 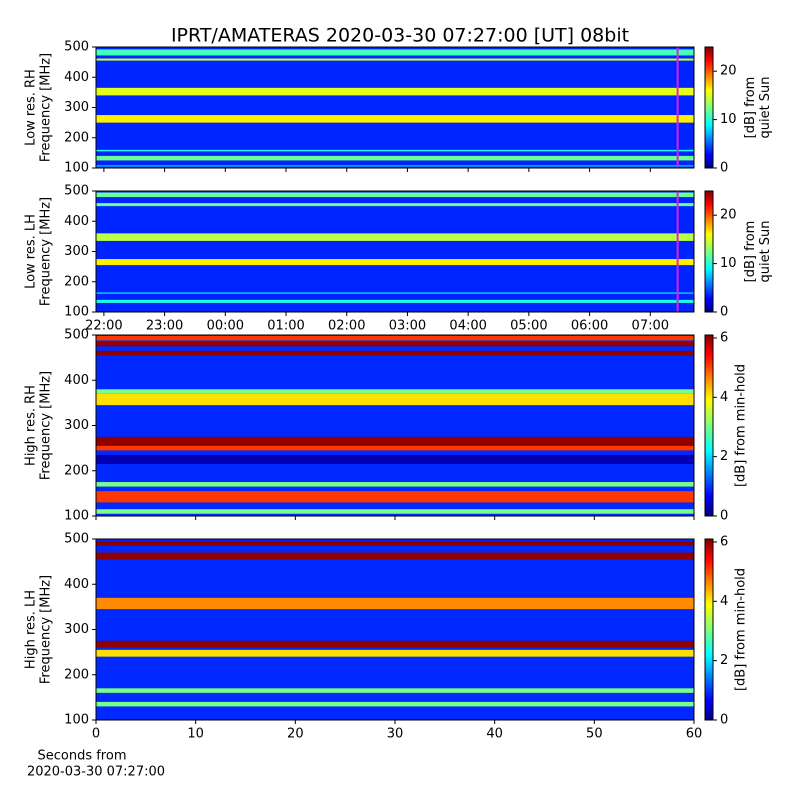 I want to click on y-axis-label: High res. LH, so click(x=31, y=629).